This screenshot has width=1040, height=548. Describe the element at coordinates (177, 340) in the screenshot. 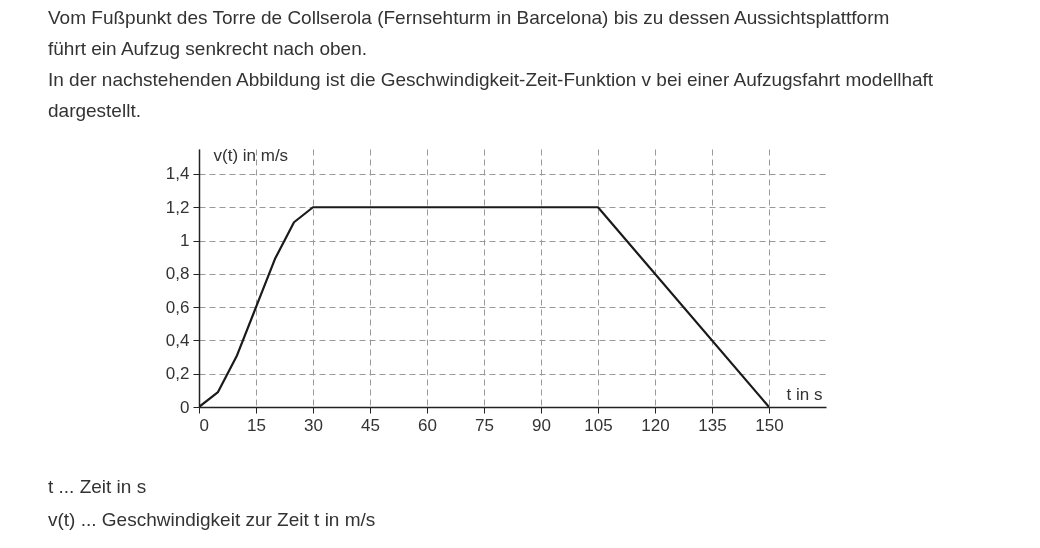

I see `y-tick-label: 0,4` at that location.